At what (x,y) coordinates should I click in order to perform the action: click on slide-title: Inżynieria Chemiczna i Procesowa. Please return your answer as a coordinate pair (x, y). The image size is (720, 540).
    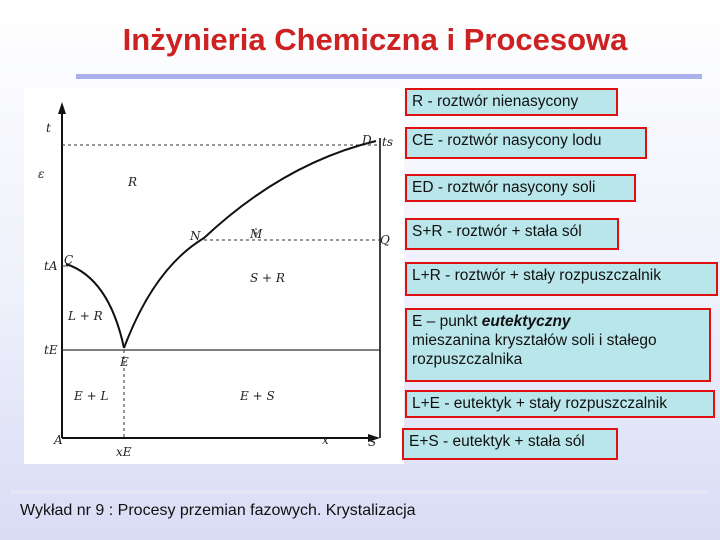
    Looking at the image, I should click on (375, 39).